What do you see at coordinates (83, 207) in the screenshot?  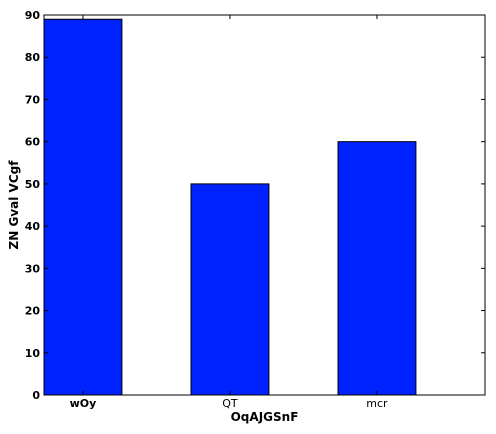 I see `bar-wOy` at bounding box center [83, 207].